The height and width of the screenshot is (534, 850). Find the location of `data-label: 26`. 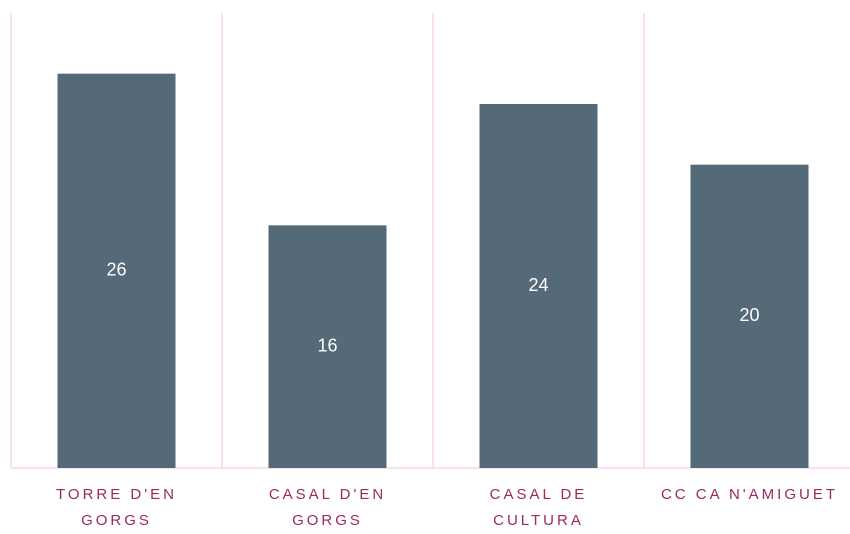

data-label: 26 is located at coordinates (116, 270).